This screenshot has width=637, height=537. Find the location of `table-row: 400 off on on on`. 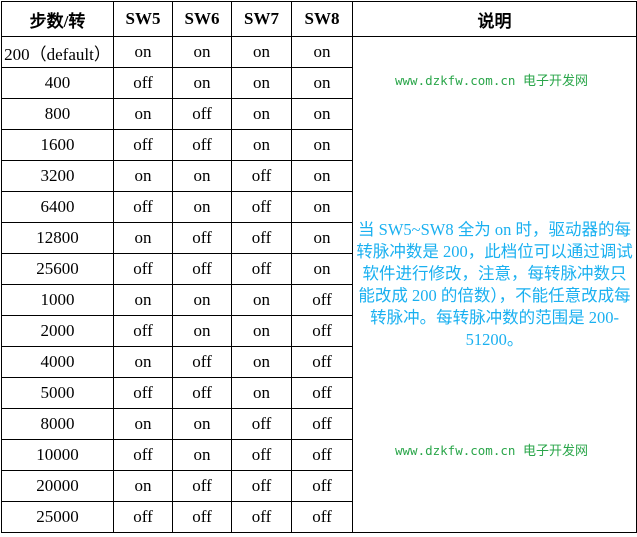

table-row: 400 off on on on is located at coordinates (319, 83).